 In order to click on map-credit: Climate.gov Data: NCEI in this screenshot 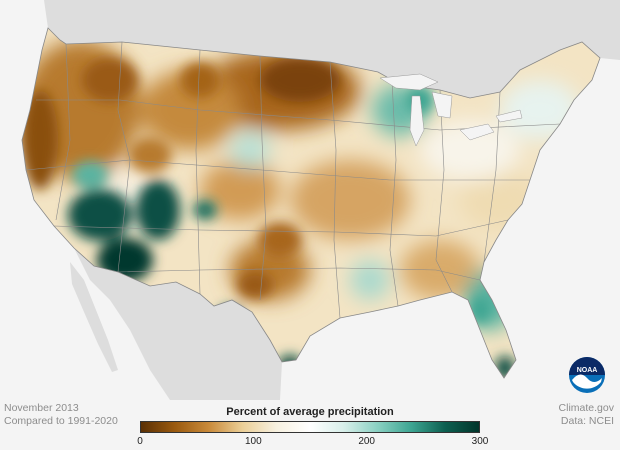, I will do `click(586, 415)`.